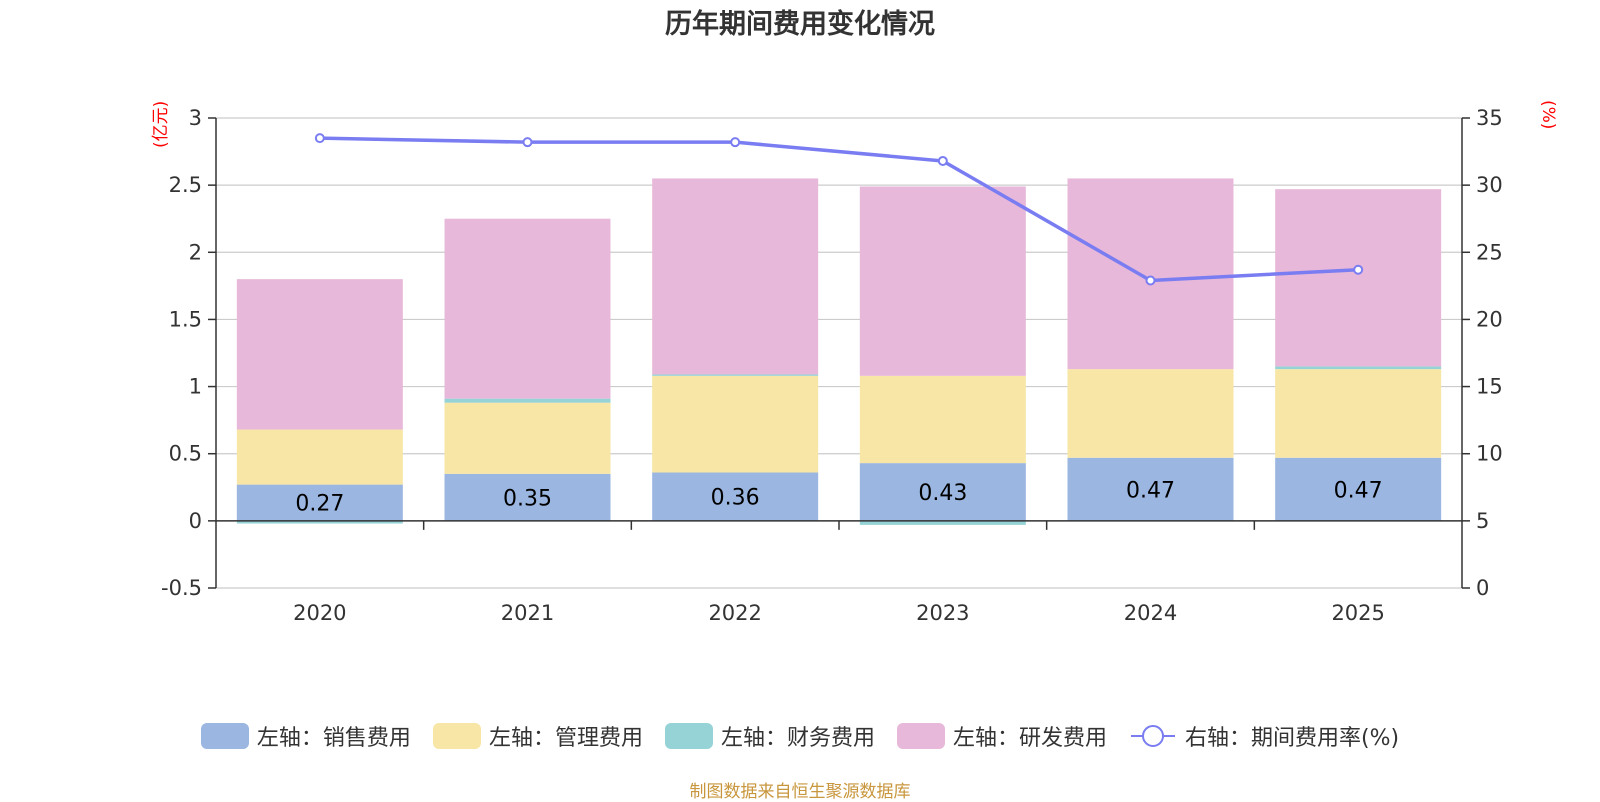 This screenshot has height=802, width=1600. I want to click on data-label: 0.35, so click(527, 498).